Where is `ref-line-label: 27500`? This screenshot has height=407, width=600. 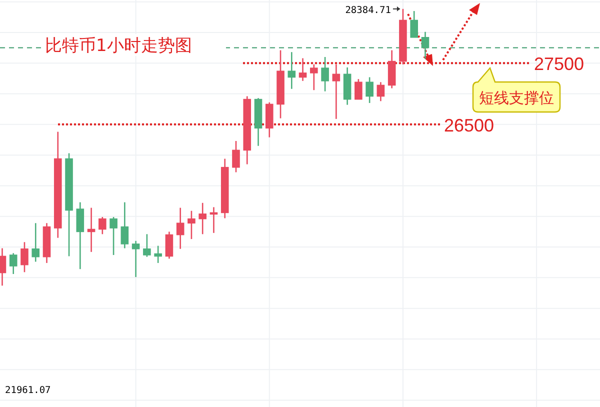 ref-line-label: 27500 is located at coordinates (559, 64).